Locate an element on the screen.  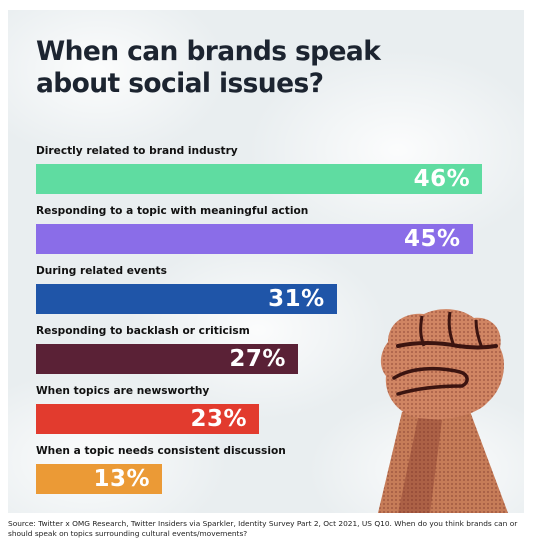
bar-value-label: 46% is located at coordinates (442, 179).